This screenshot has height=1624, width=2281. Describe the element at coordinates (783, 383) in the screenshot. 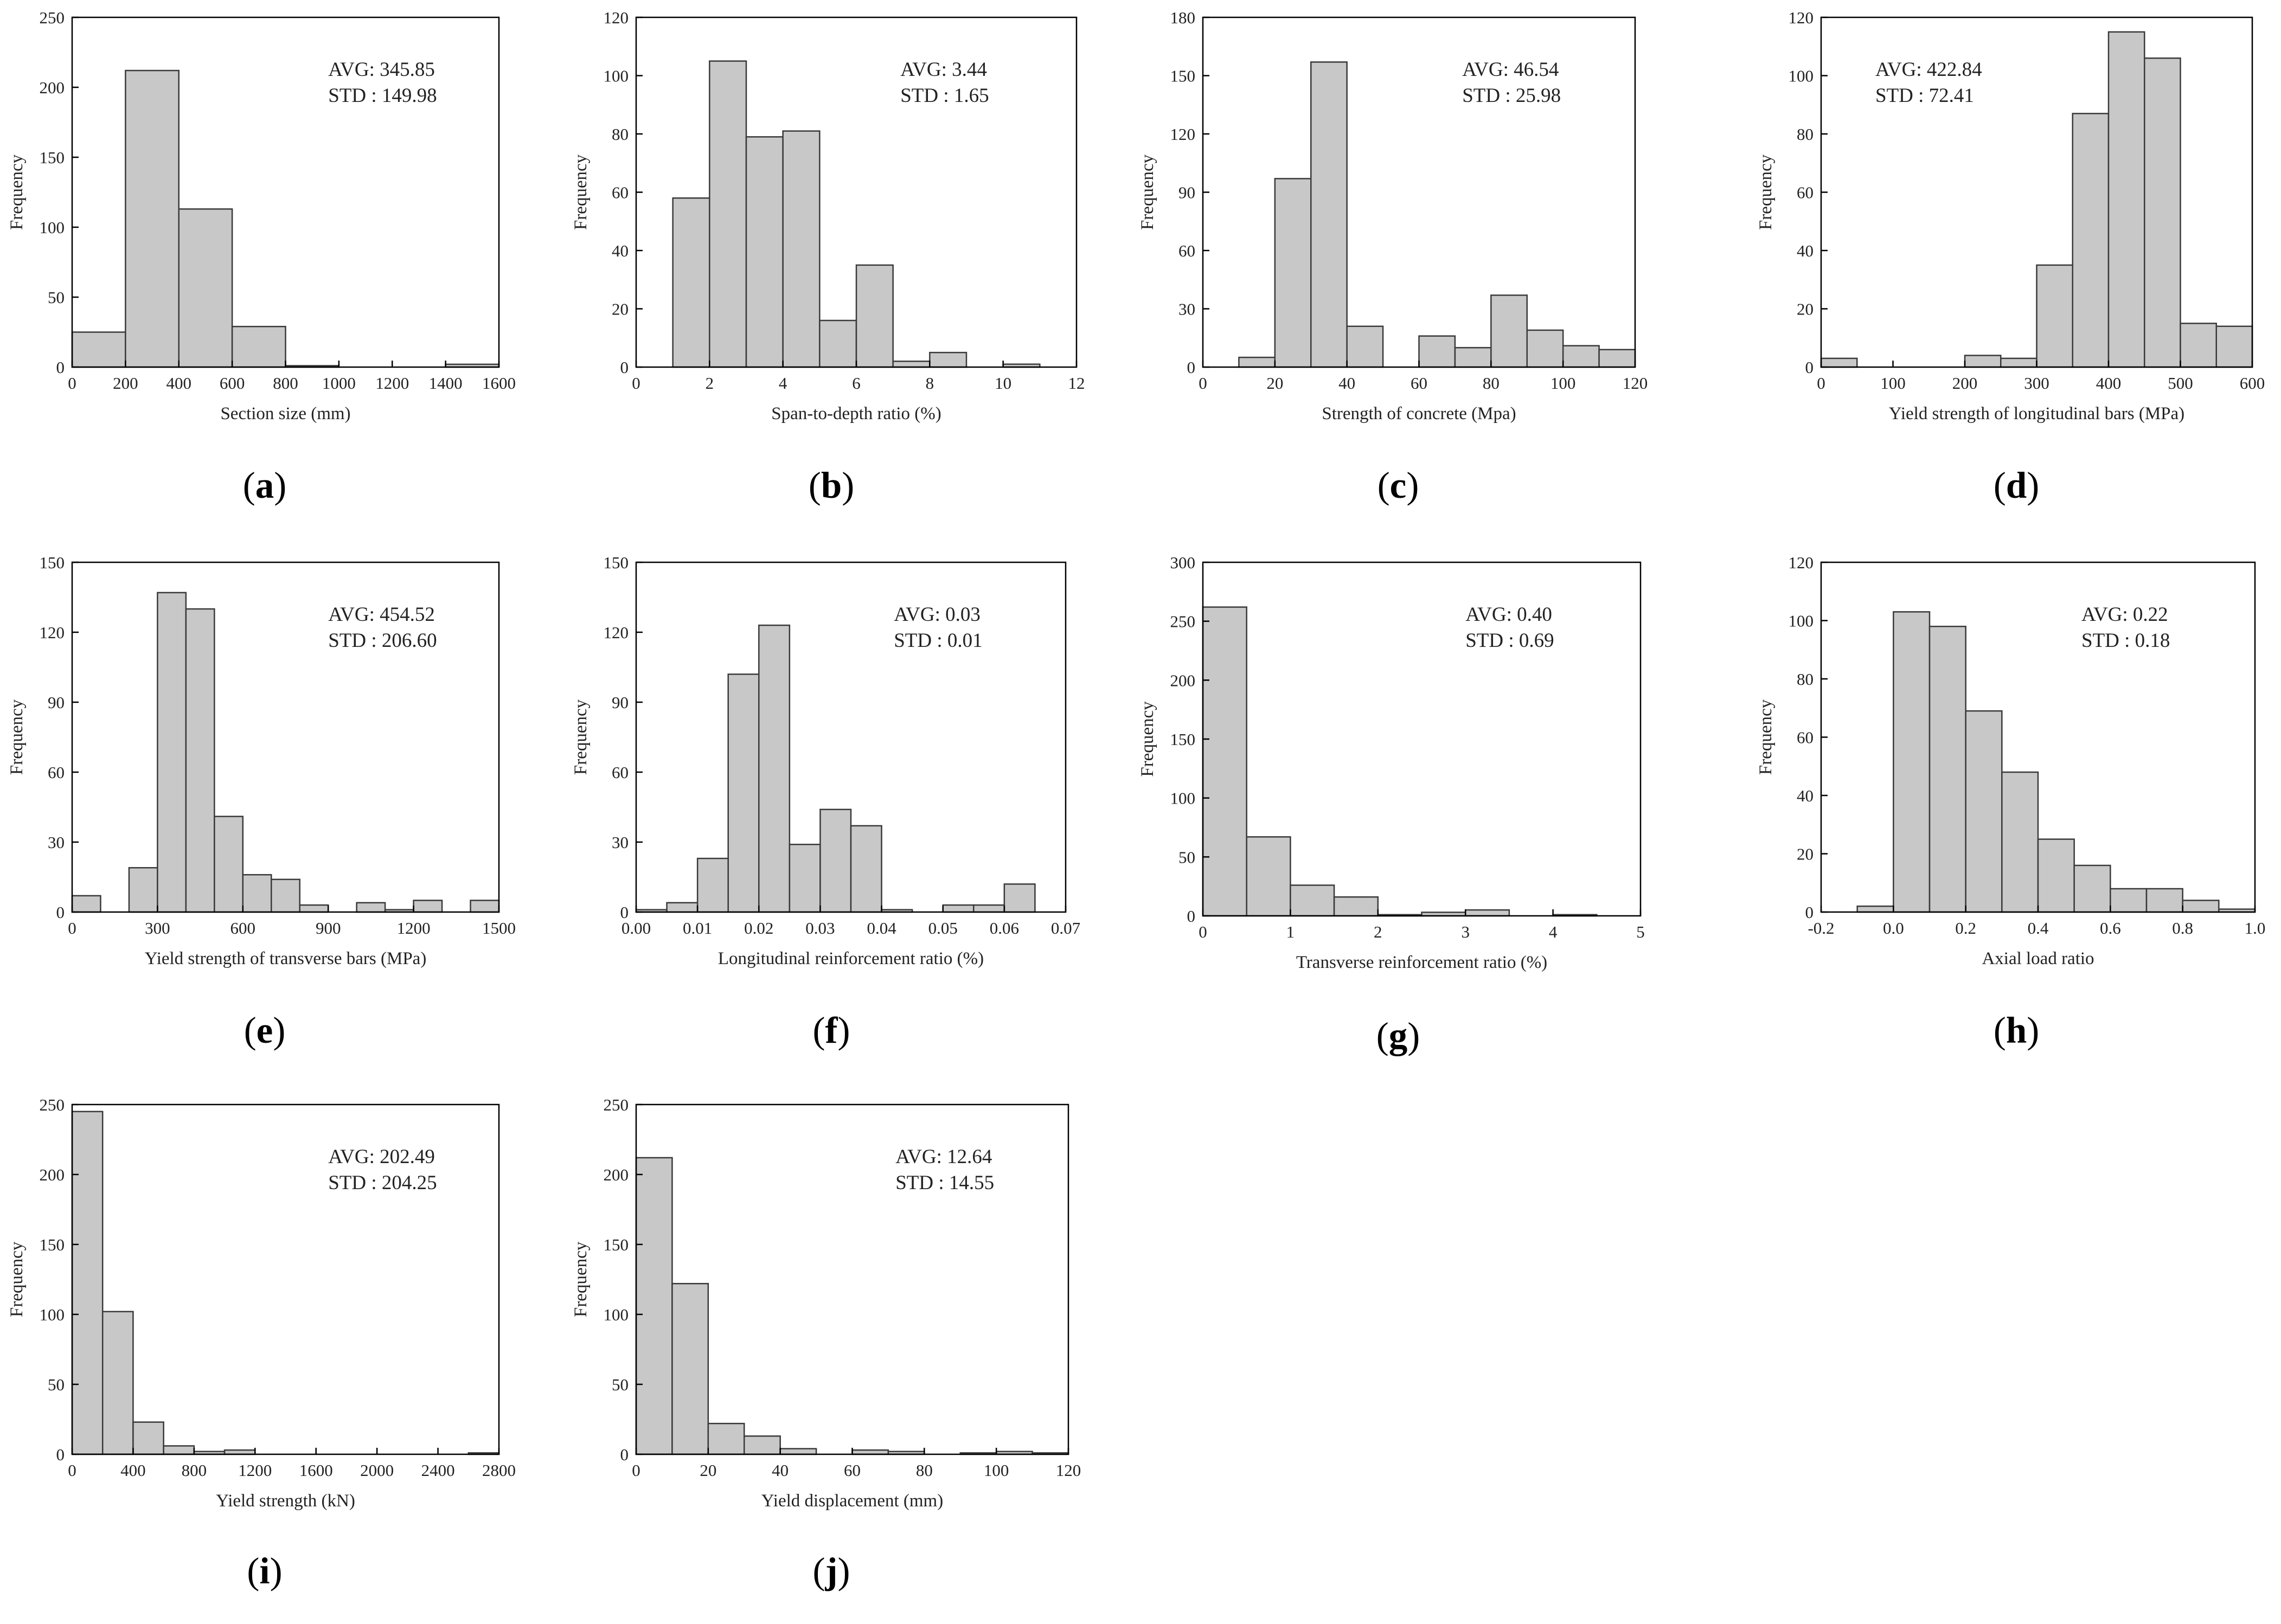

I see `x-tick-label: 4` at that location.